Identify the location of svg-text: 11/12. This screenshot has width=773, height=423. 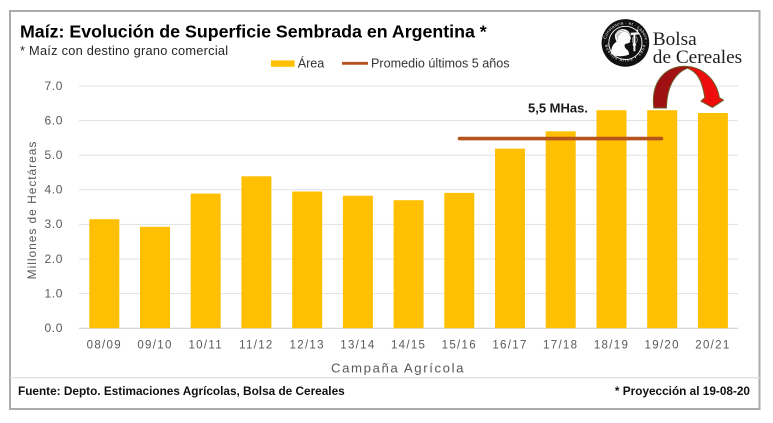
(256, 346).